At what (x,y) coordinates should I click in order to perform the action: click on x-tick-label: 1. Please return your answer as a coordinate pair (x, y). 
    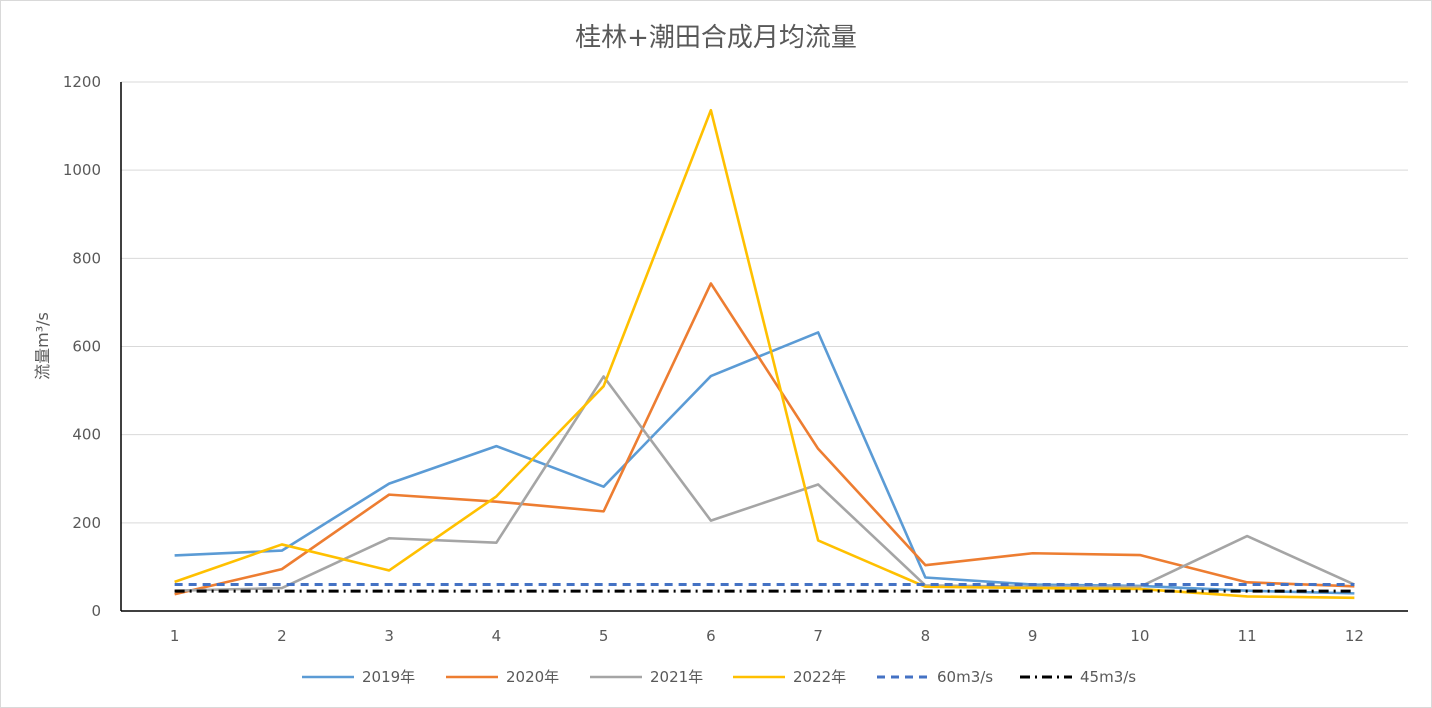
    Looking at the image, I should click on (175, 636).